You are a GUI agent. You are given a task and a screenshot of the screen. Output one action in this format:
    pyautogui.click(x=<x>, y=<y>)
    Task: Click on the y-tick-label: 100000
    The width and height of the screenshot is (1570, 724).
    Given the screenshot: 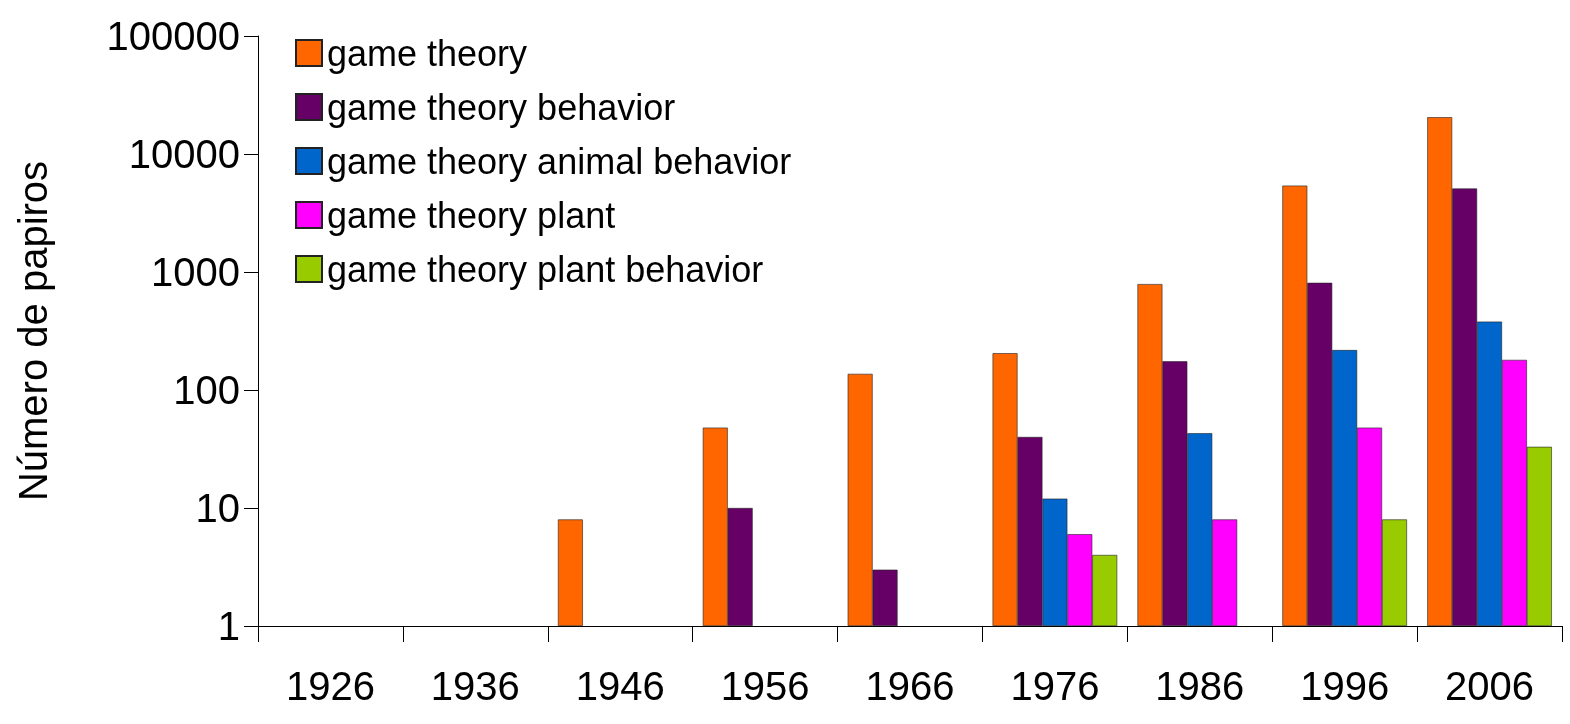 What is the action you would take?
    pyautogui.click(x=173, y=36)
    